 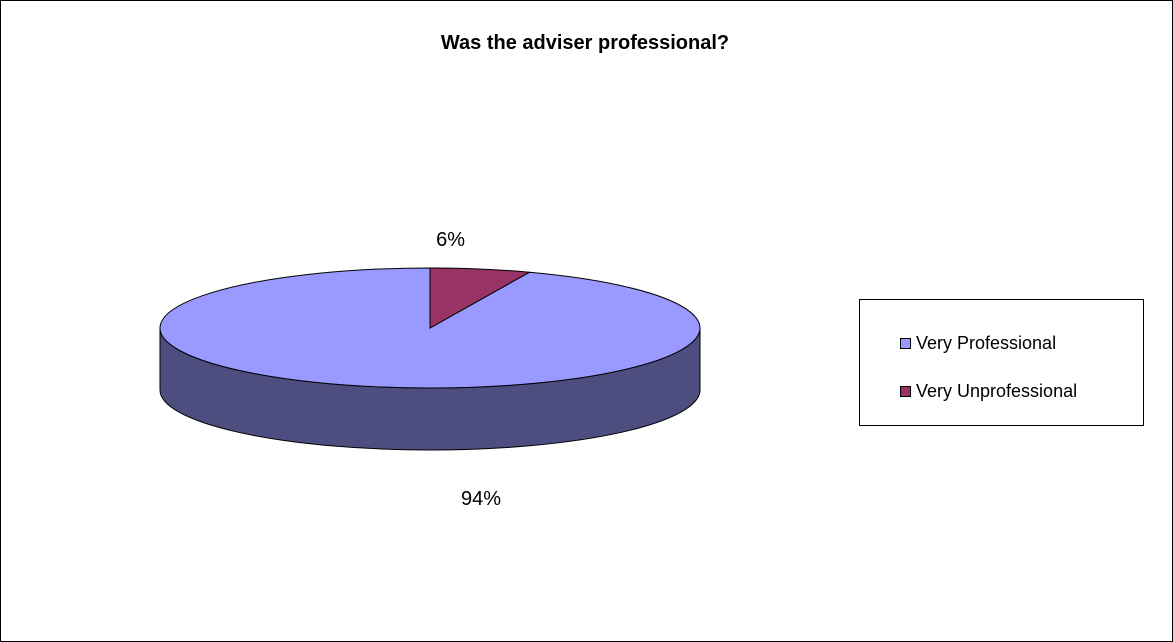 I want to click on legend: Very Professional Very Unprofessional, so click(x=1001, y=362).